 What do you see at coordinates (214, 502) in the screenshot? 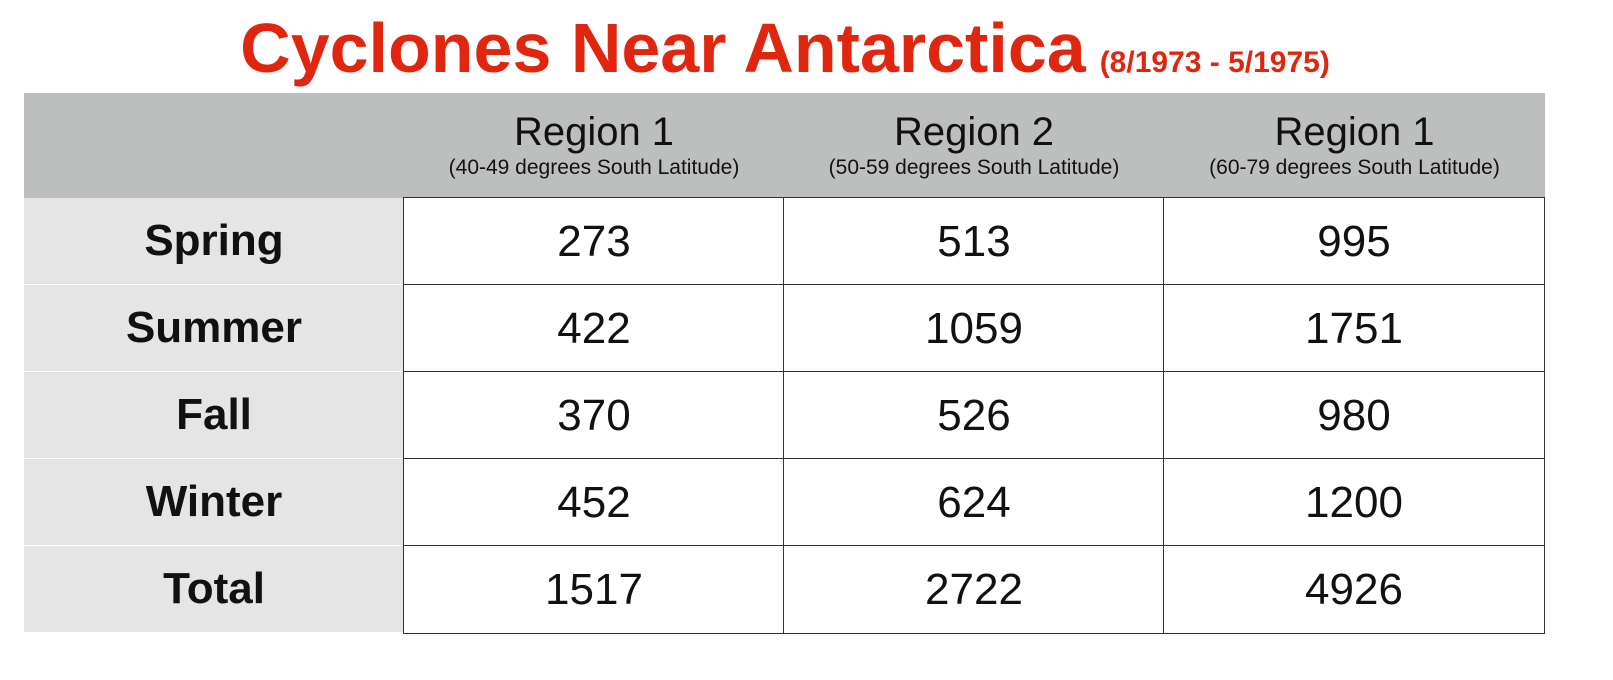
I see `row-label: Winter` at bounding box center [214, 502].